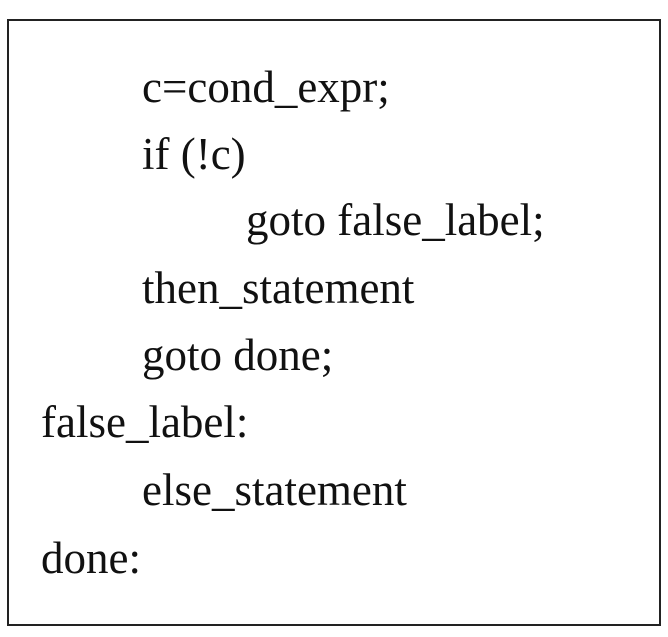 Image resolution: width=668 pixels, height=637 pixels. What do you see at coordinates (274, 490) in the screenshot?
I see `code-line-else-statement: else_statement` at bounding box center [274, 490].